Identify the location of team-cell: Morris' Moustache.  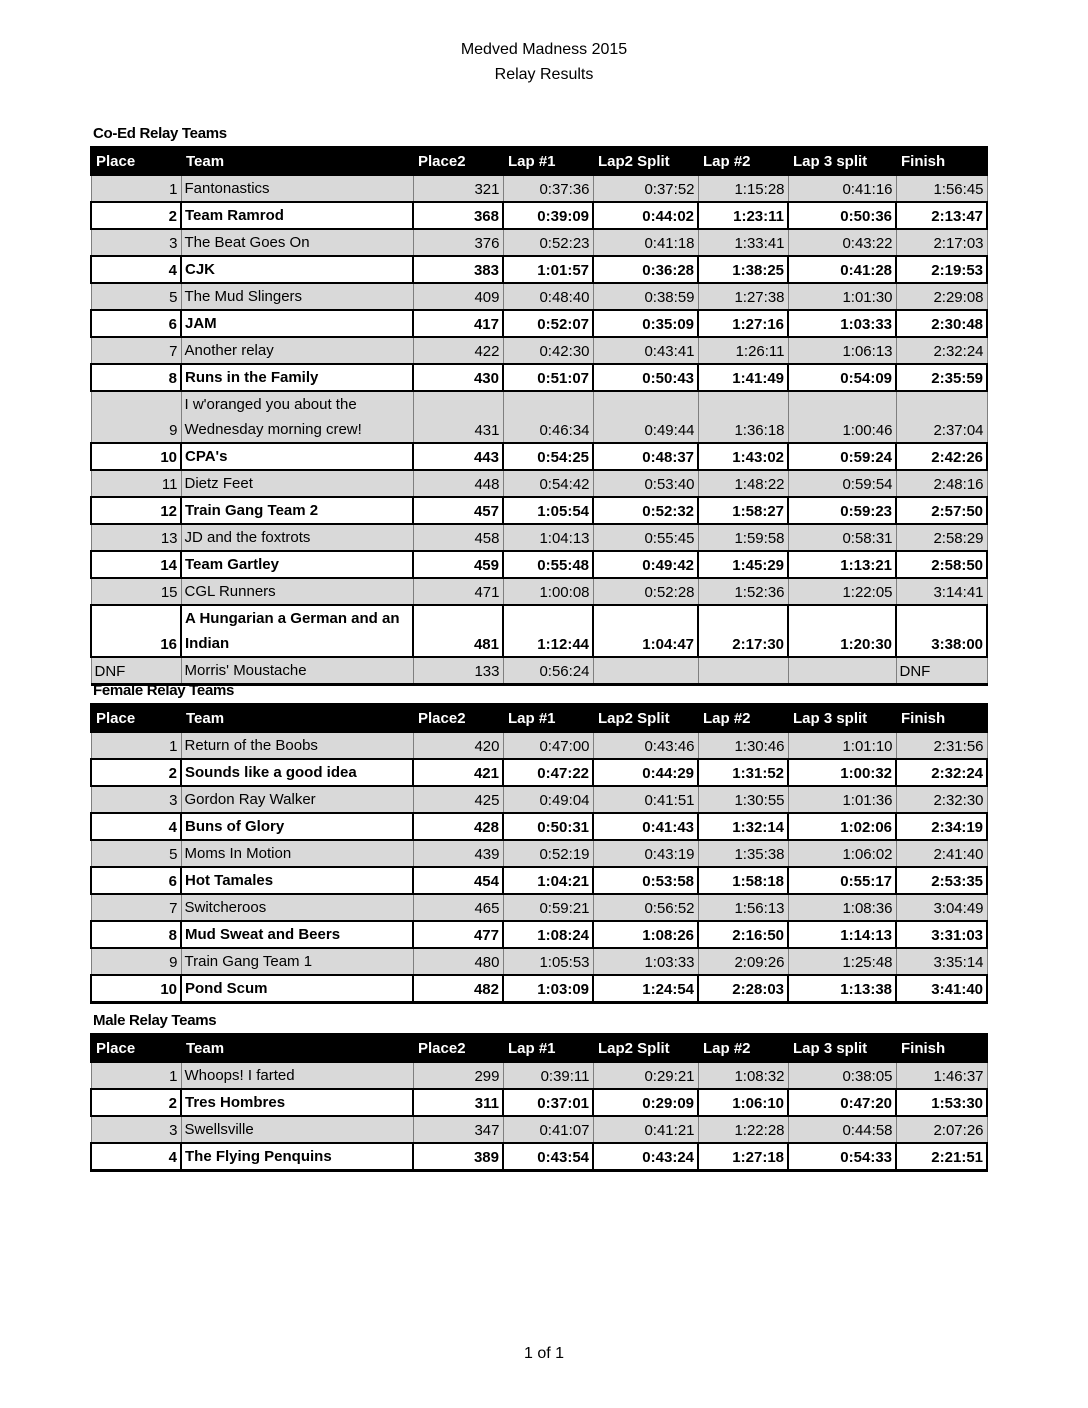
(297, 671).